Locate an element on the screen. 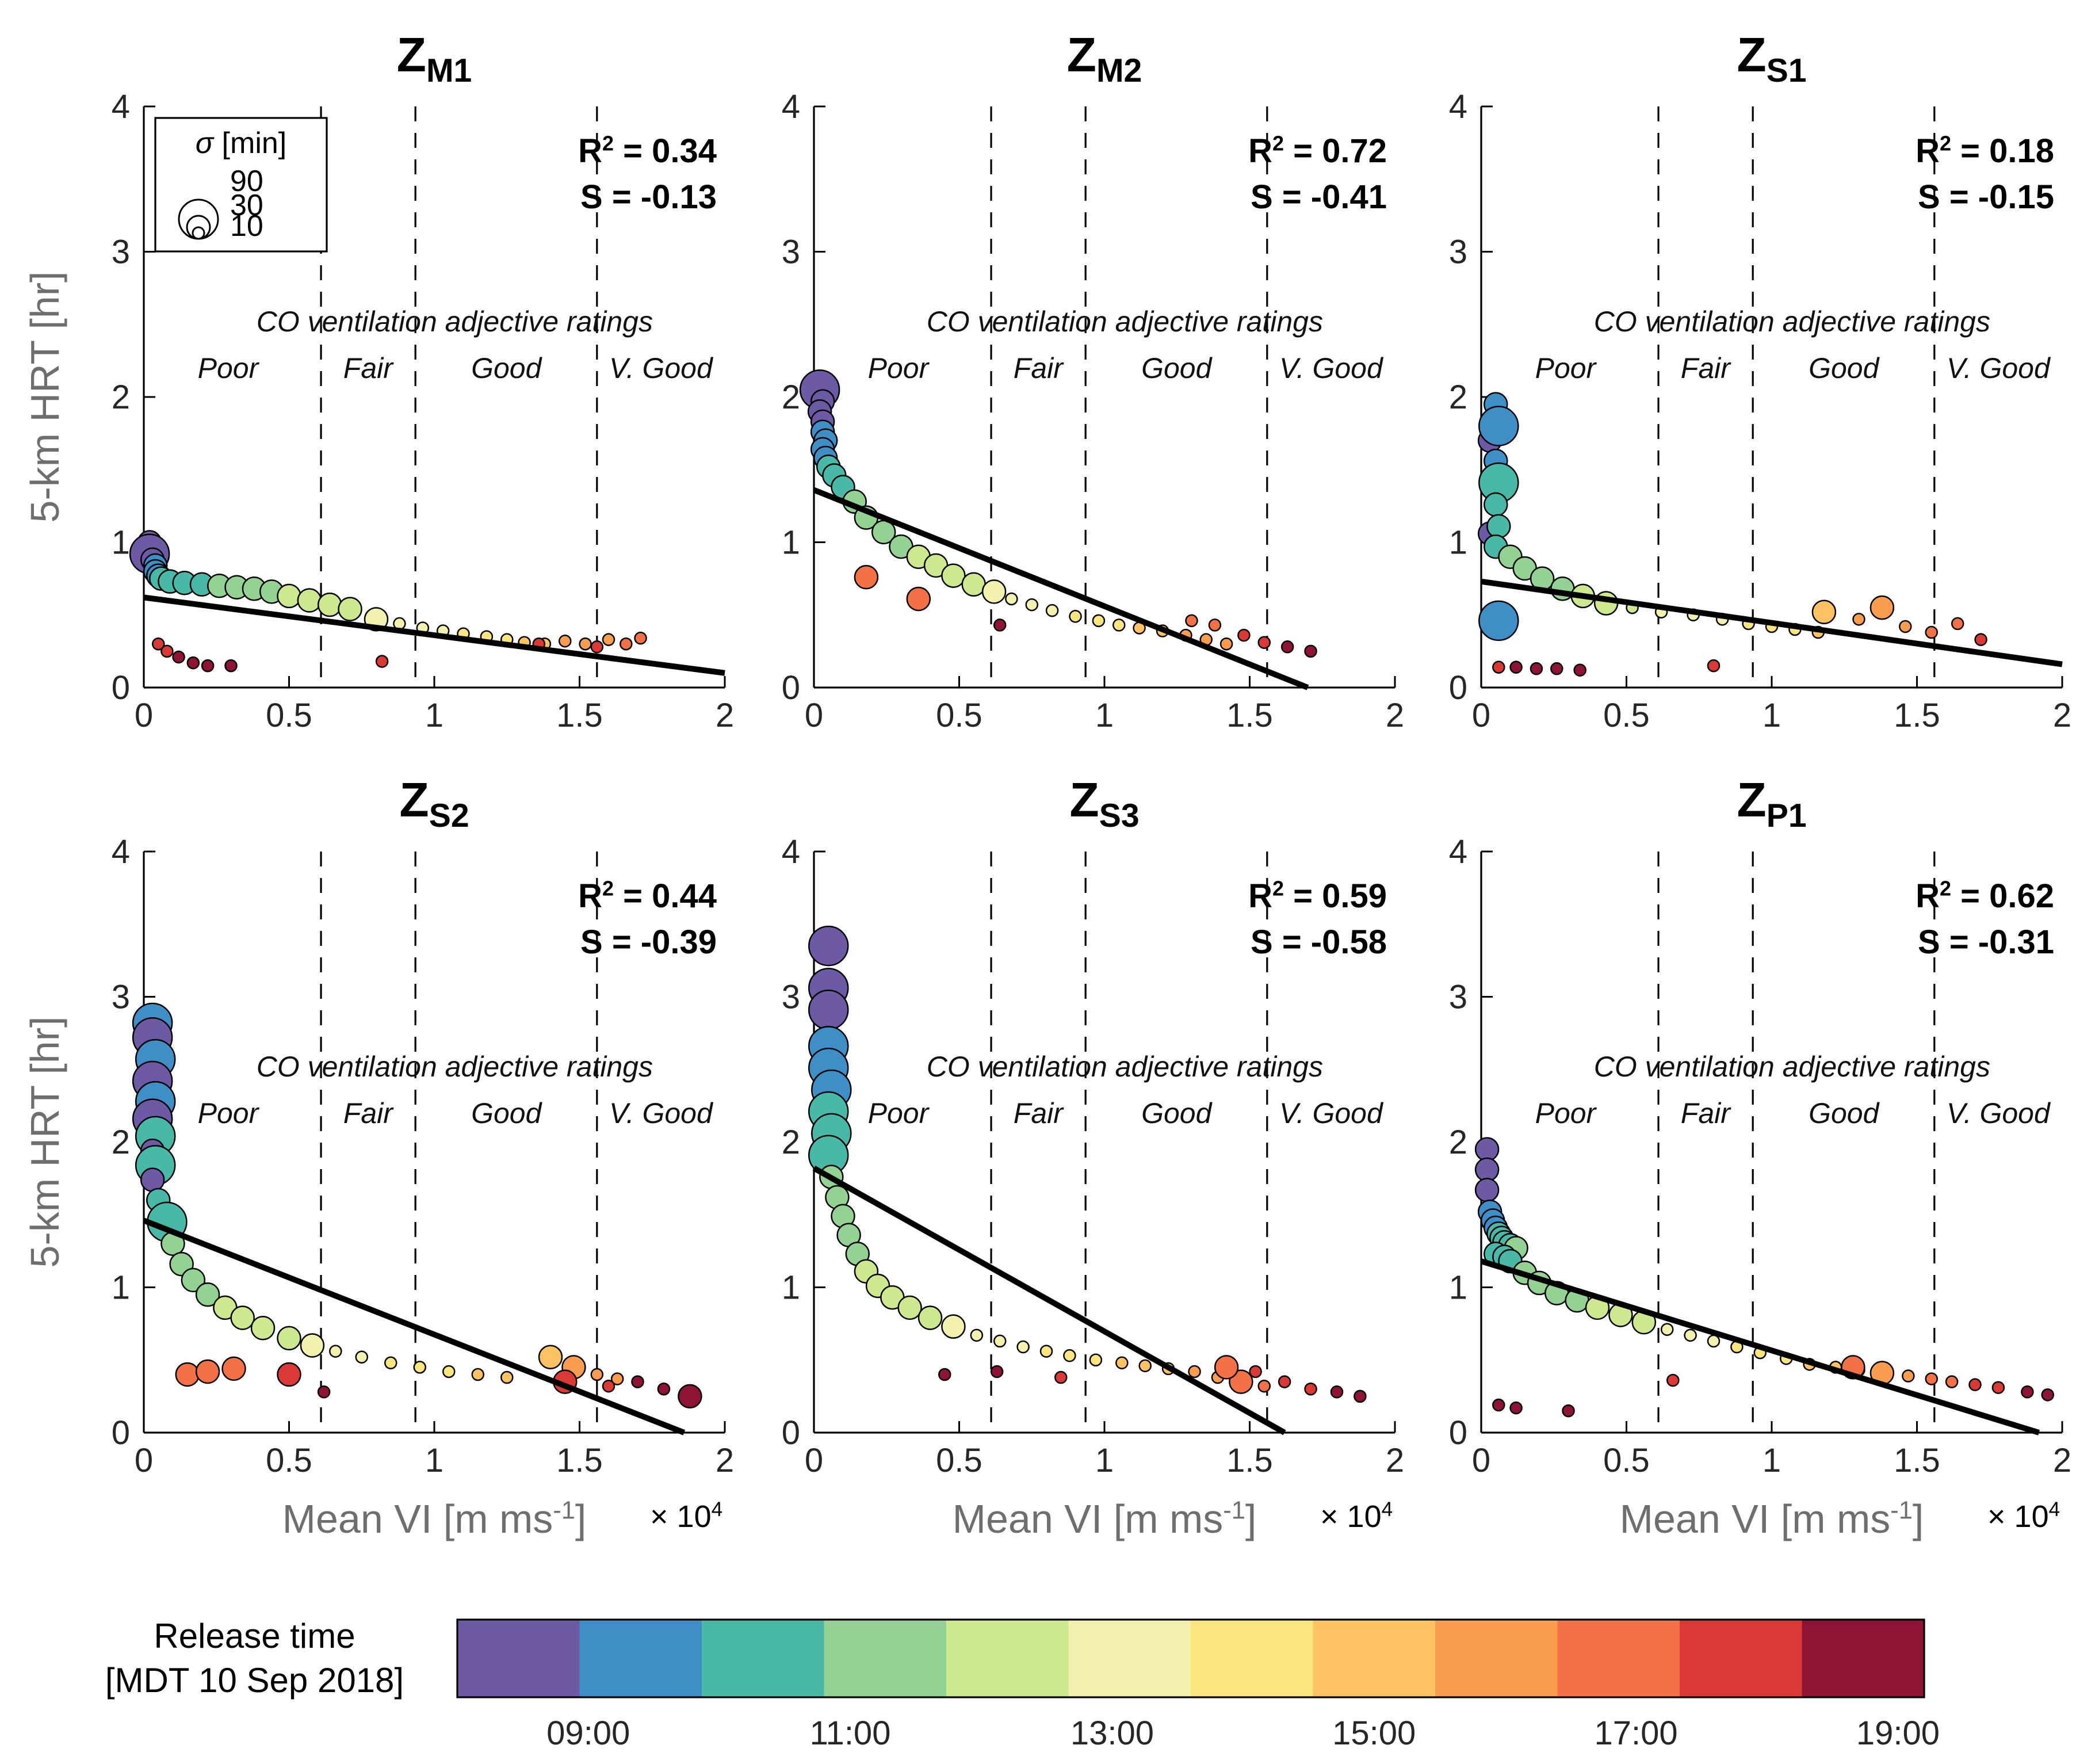  panel-plot-p1: 0 0.5 1 1.5 2 0 1 2 3 4 is located at coordinates (1760, 1156).